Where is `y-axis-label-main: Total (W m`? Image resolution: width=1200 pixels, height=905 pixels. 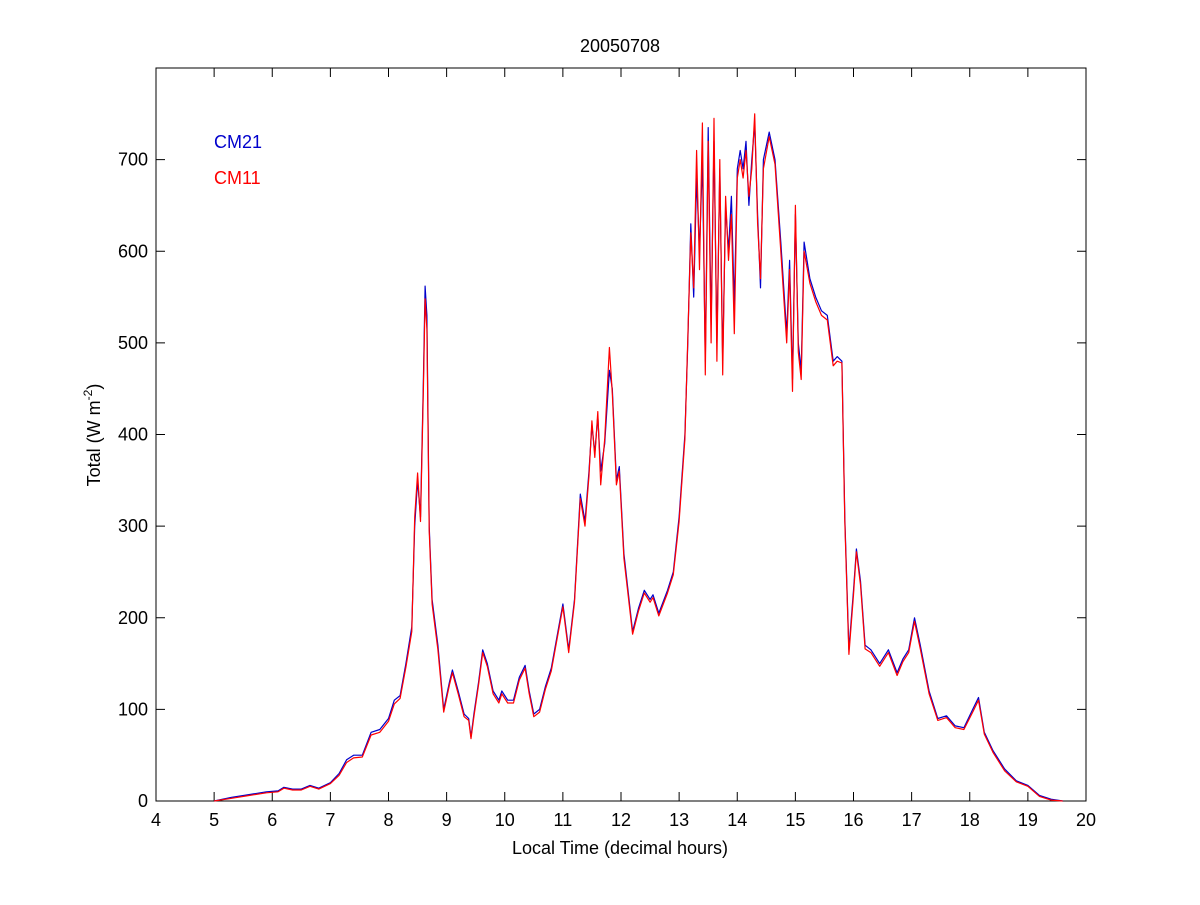 y-axis-label-main: Total (W m is located at coordinates (94, 443).